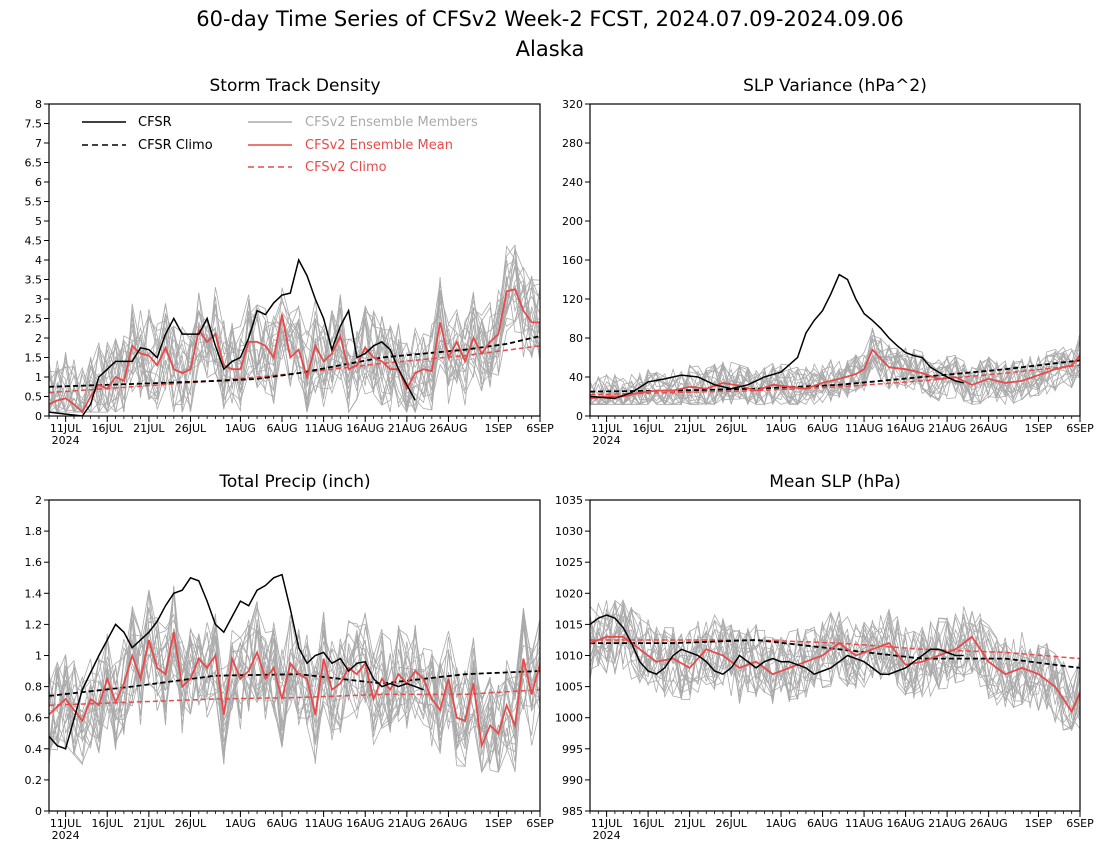 This screenshot has height=850, width=1100. I want to click on y-tick-label: 6, so click(38, 182).